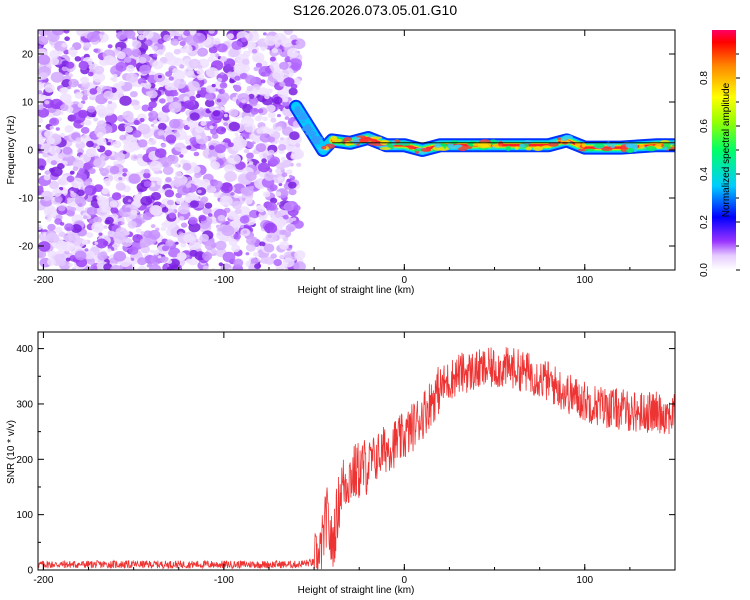 This screenshot has width=750, height=600. Describe the element at coordinates (584, 580) in the screenshot. I see `x-tick-label: 100` at that location.